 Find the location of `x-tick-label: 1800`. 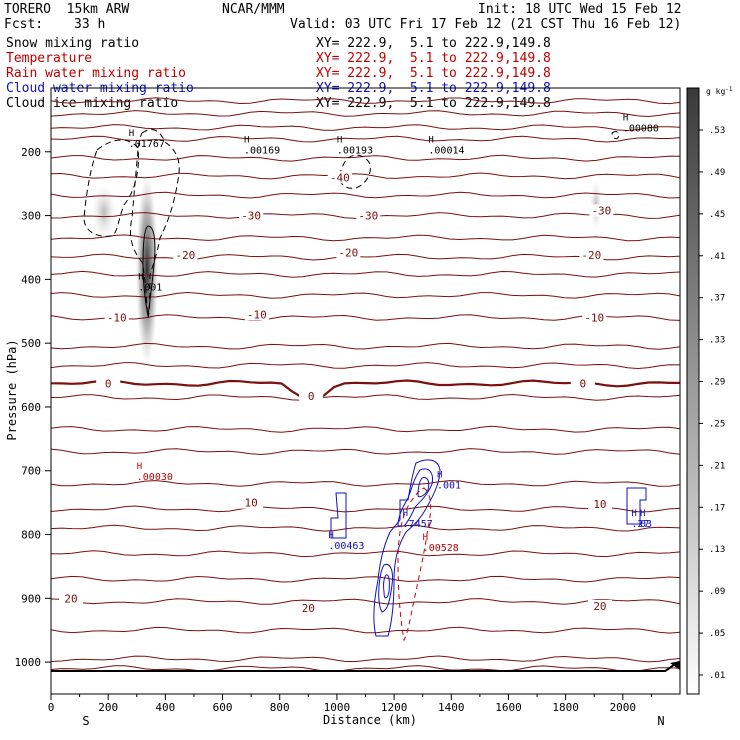

x-tick-label: 1800 is located at coordinates (565, 707).